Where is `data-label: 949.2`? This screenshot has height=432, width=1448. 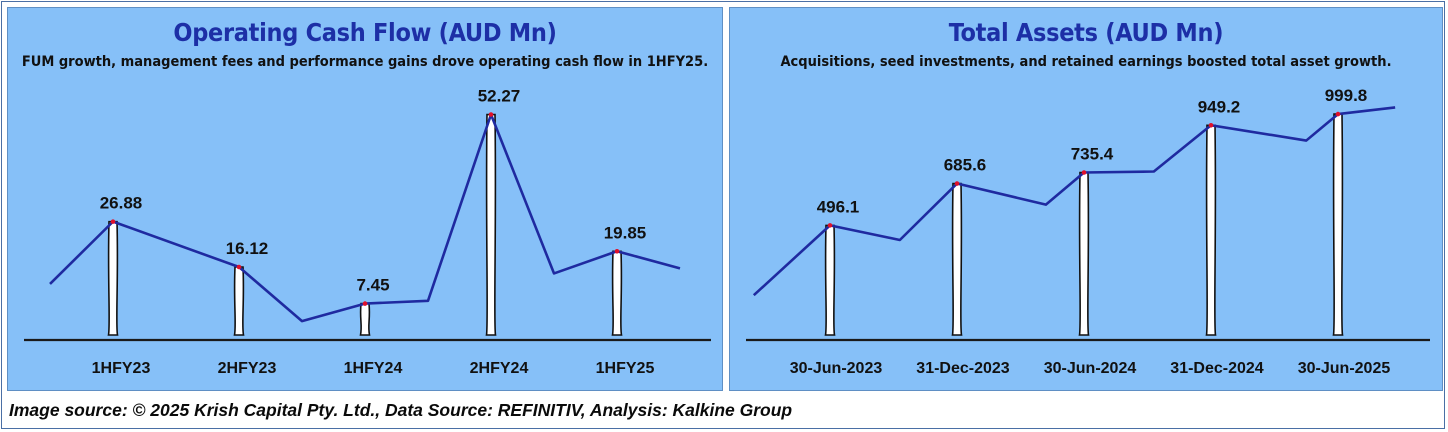 data-label: 949.2 is located at coordinates (1219, 106).